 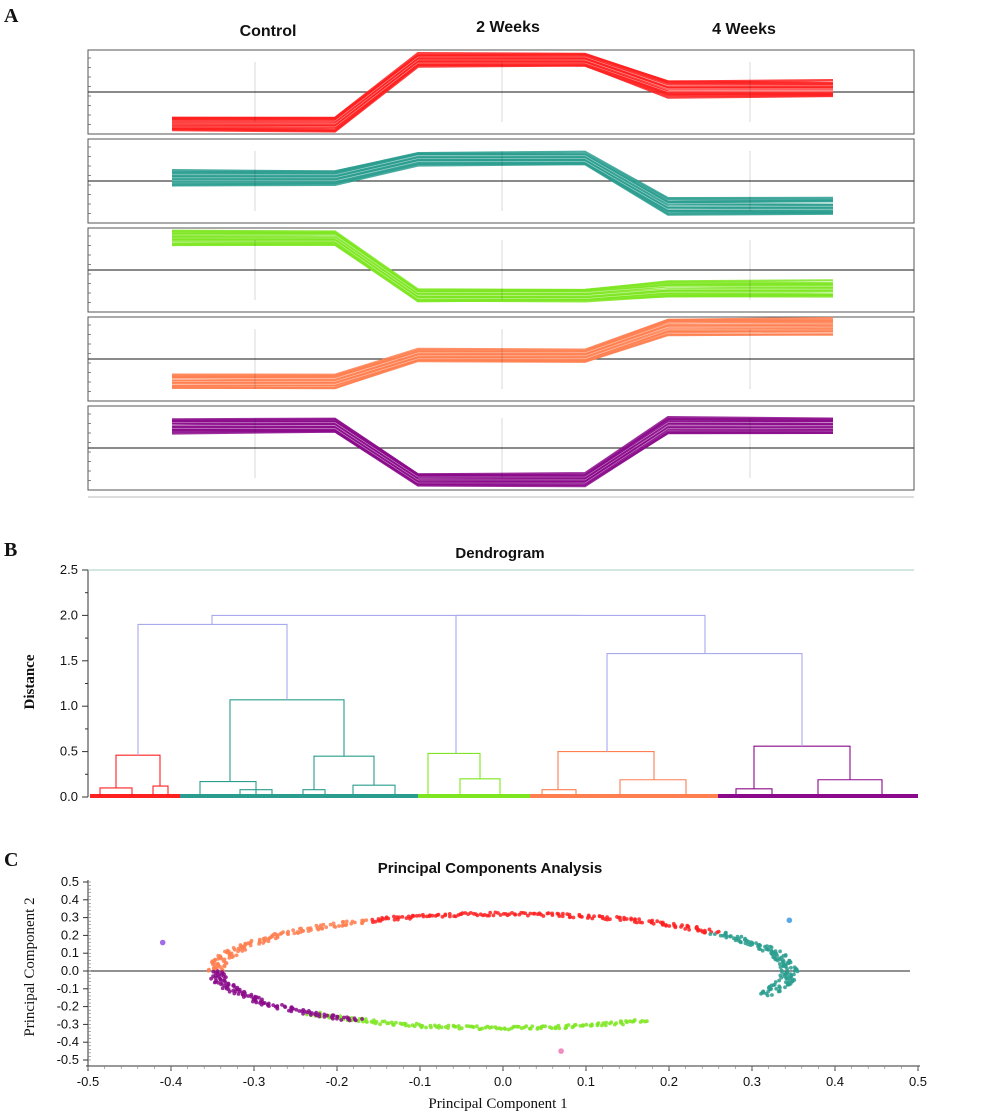 I want to click on panel-a-label: A, so click(x=11, y=16).